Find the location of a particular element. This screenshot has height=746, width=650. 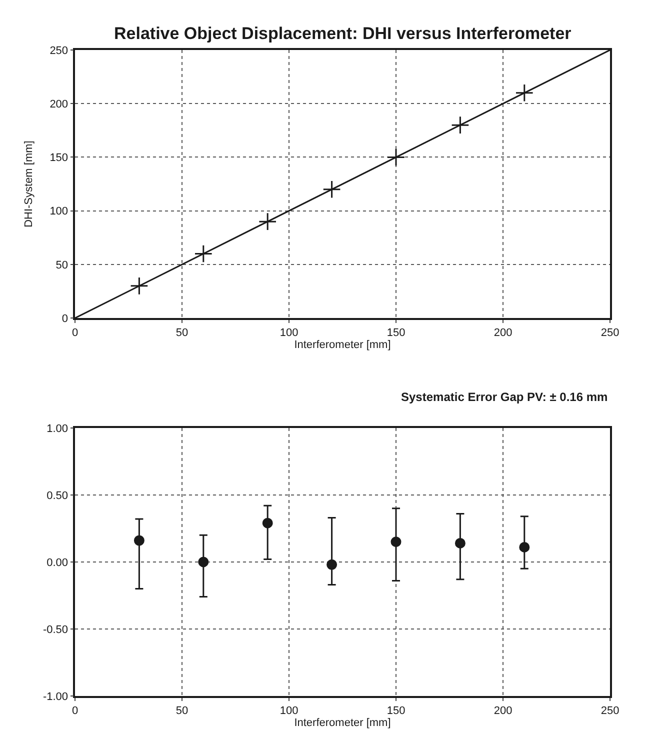

y-tick-label: 0.00 is located at coordinates (57, 562).